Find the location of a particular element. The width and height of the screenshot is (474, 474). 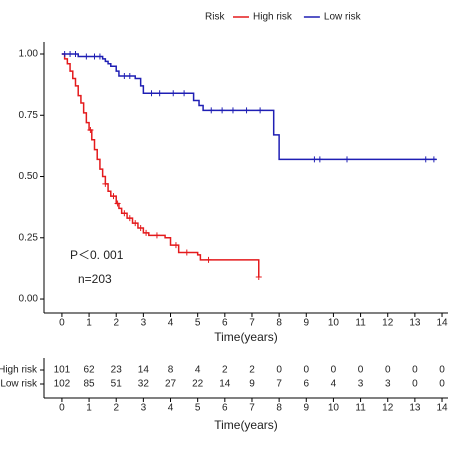

at-risk-count: 51 is located at coordinates (117, 384).